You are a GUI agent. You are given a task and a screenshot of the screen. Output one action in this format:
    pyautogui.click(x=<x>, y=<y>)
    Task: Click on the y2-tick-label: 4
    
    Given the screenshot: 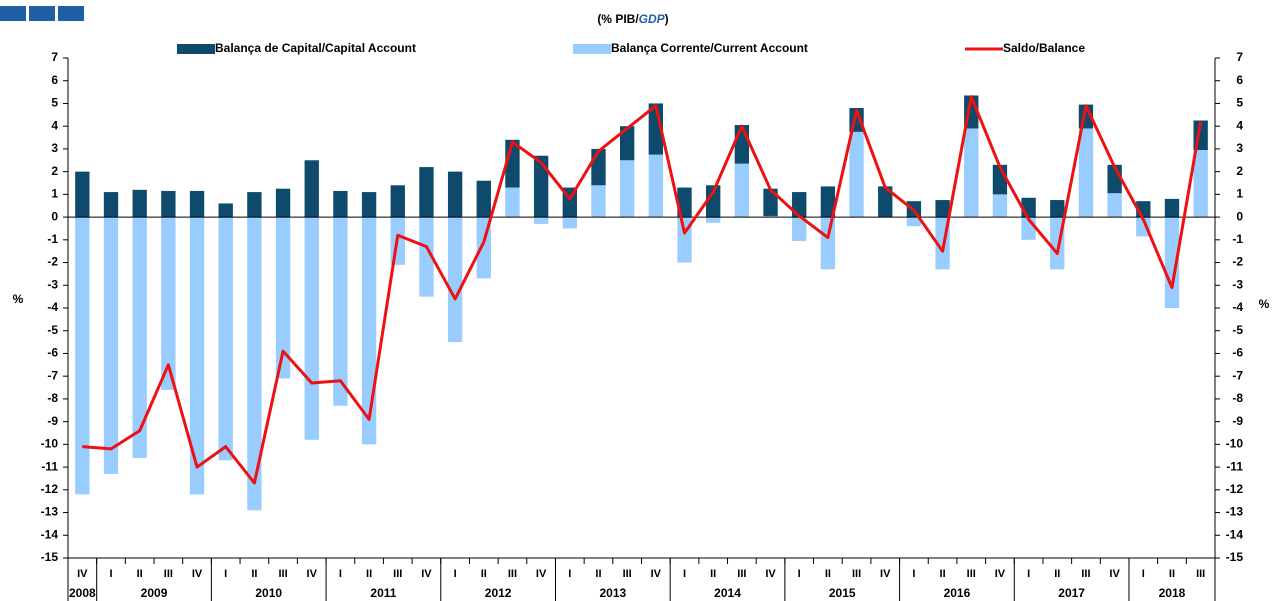 What is the action you would take?
    pyautogui.click(x=1239, y=125)
    